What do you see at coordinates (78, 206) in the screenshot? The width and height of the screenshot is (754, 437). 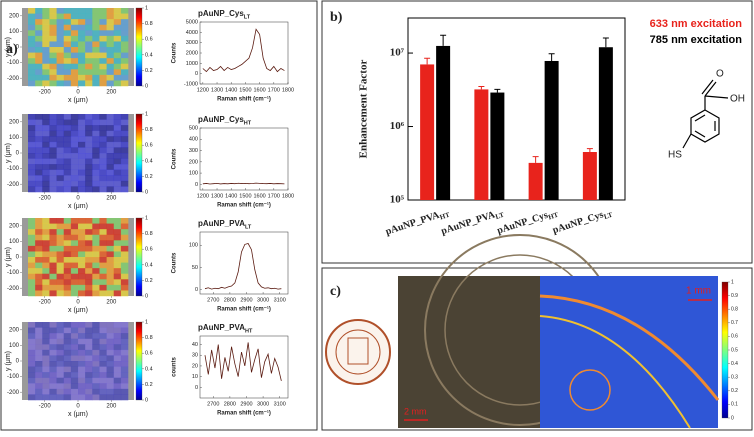 I see `x-axis-label: x (μm)` at bounding box center [78, 206].